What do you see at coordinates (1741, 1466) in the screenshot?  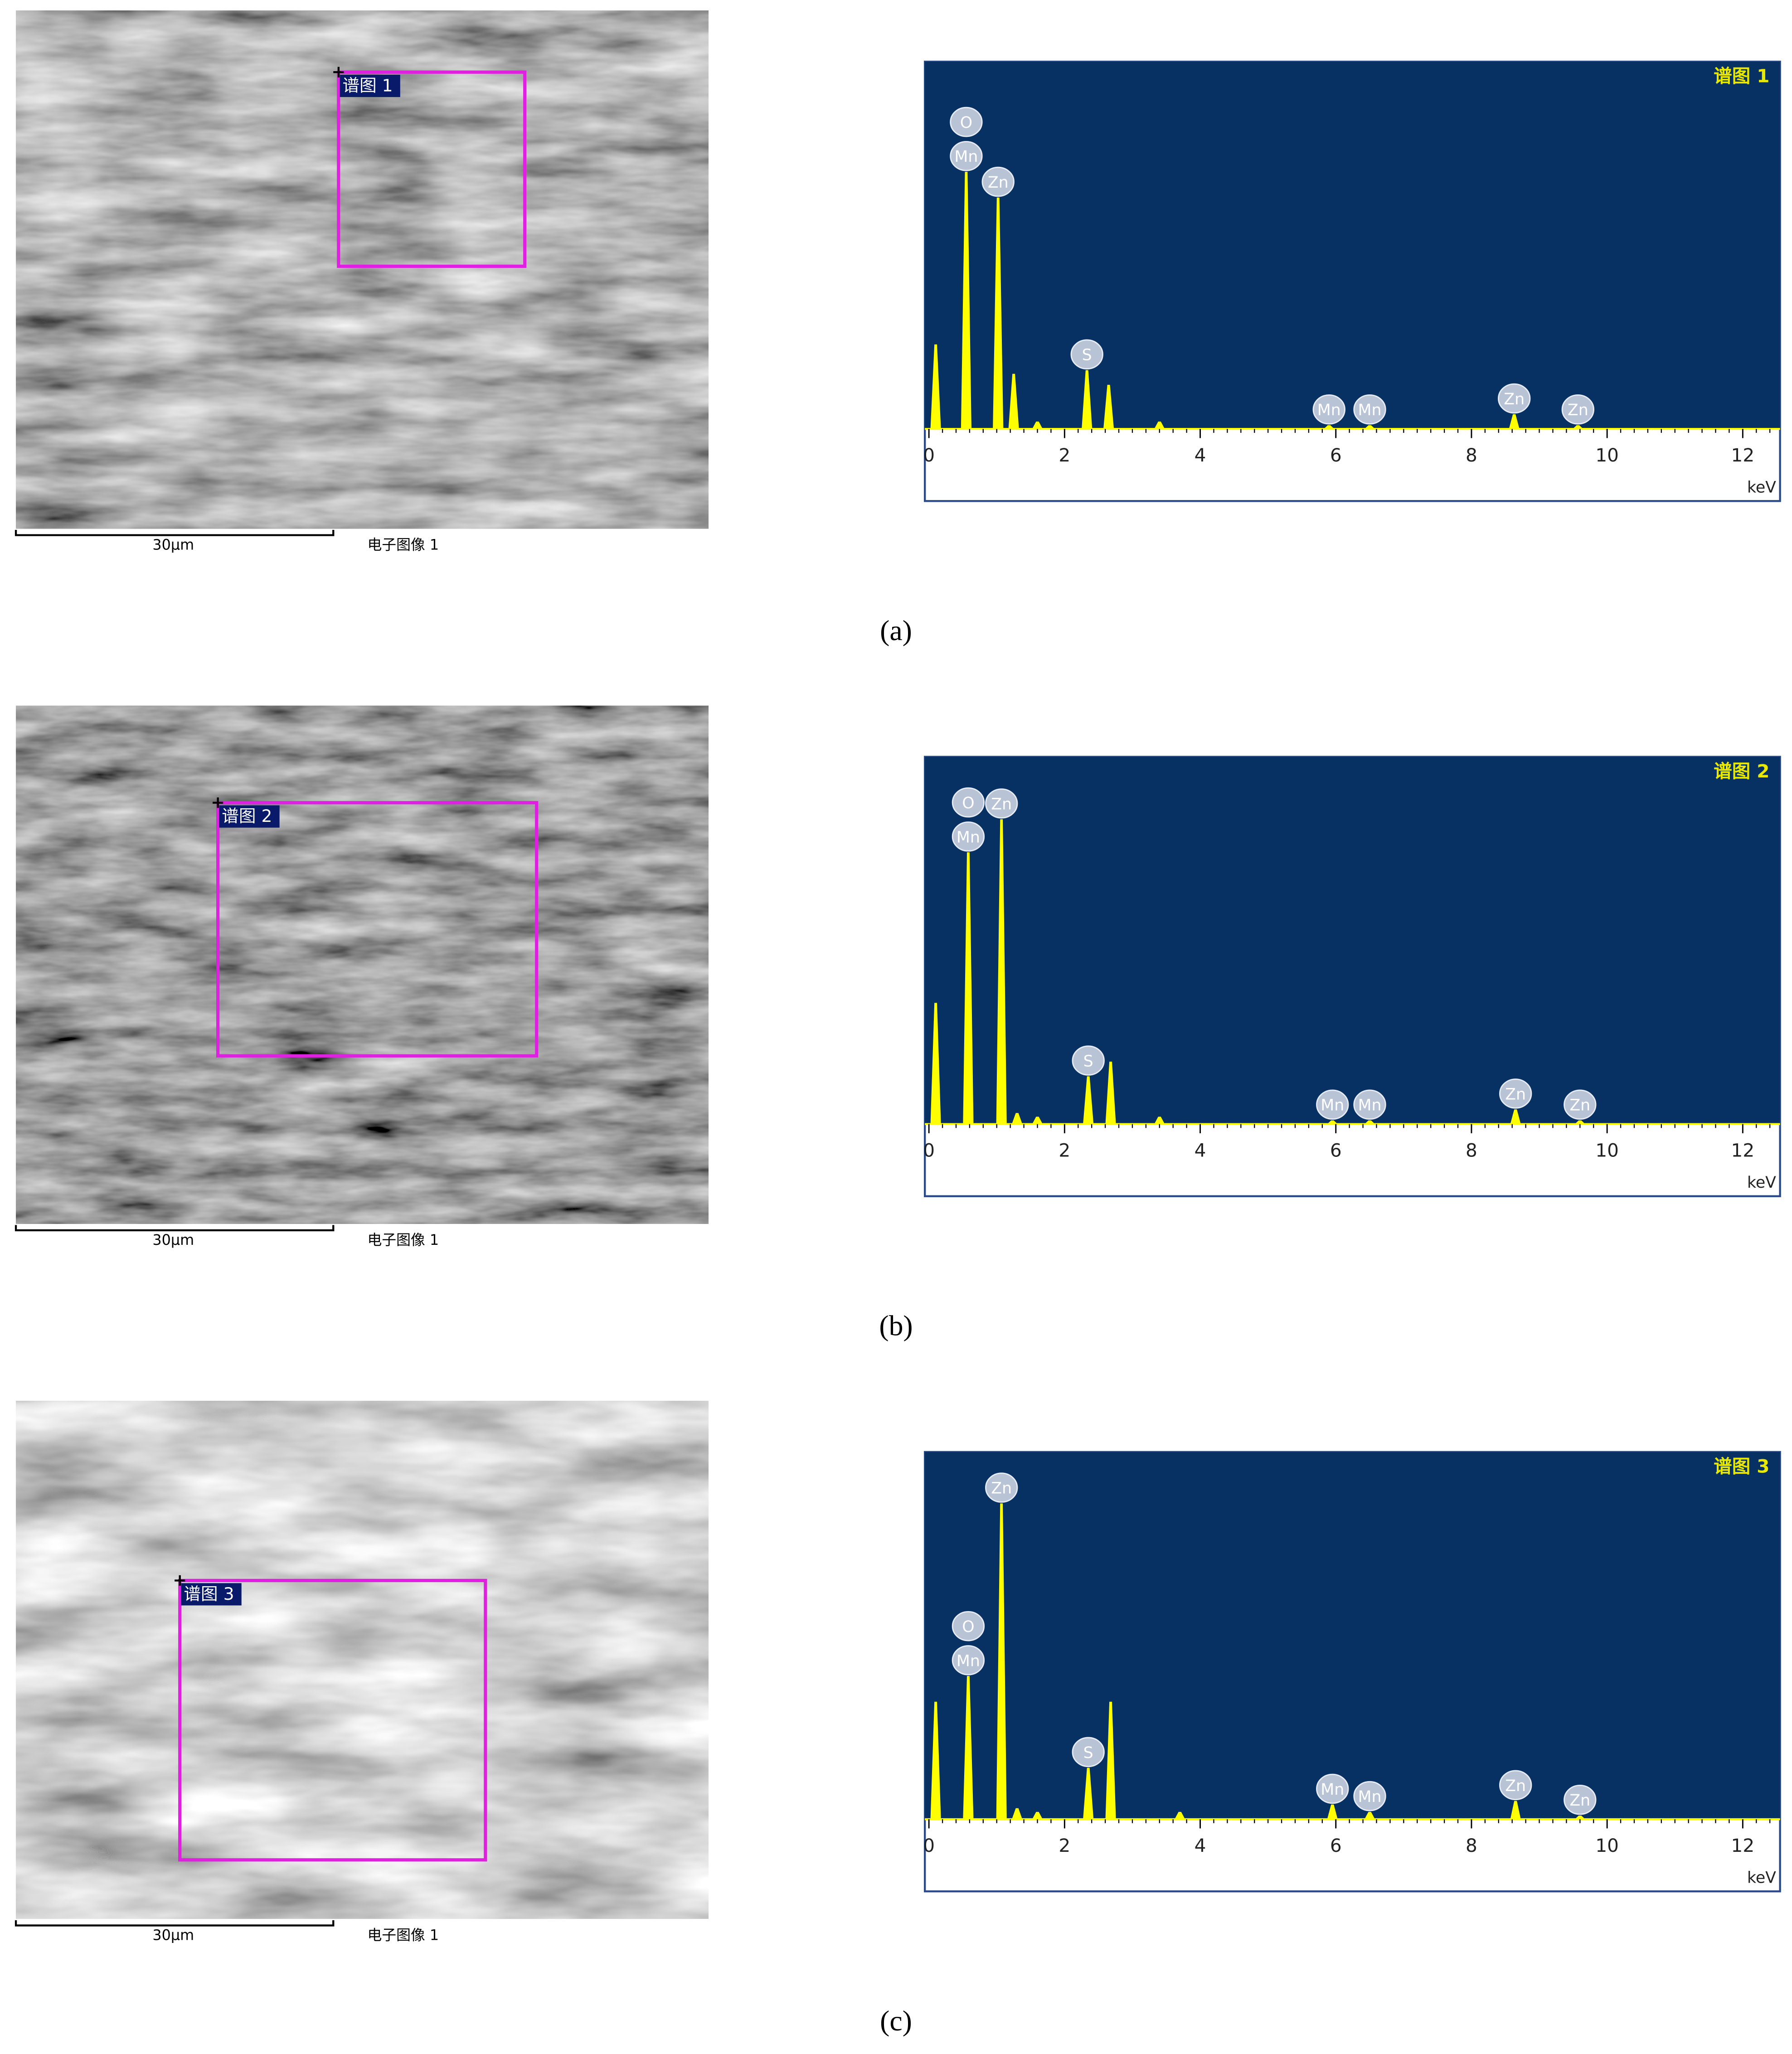 I see `spectrum-title: 谱图 3` at bounding box center [1741, 1466].